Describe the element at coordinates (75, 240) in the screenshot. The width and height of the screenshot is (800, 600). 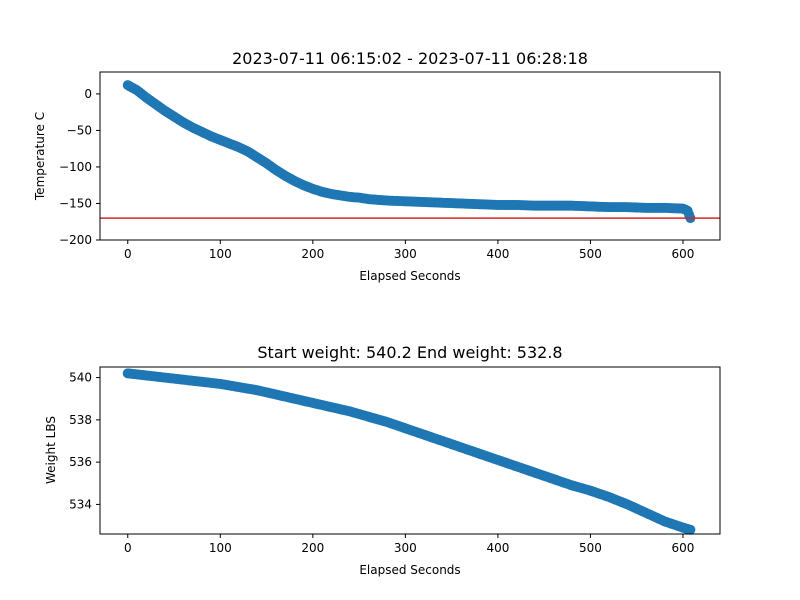
I see `temperature-y-tick-label: −200` at that location.